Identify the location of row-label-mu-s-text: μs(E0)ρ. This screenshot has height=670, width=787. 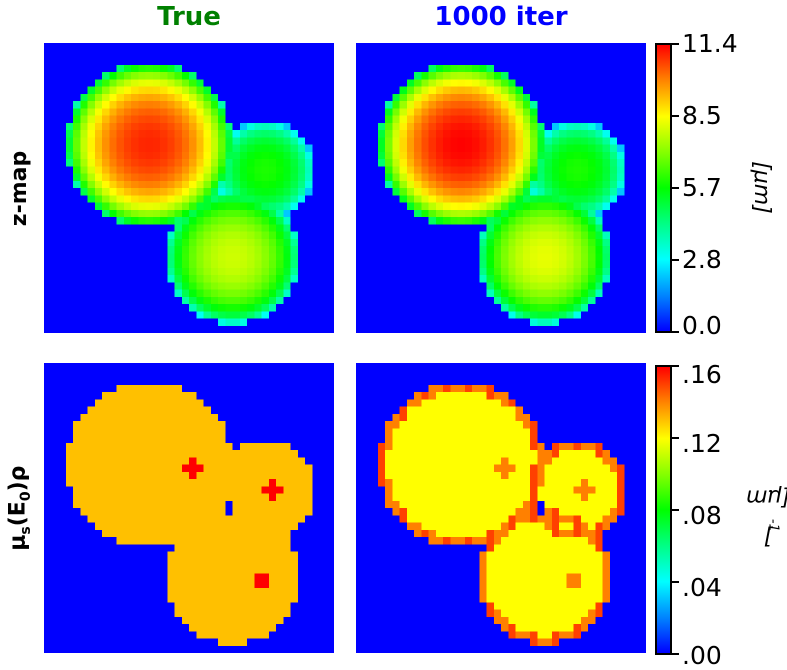
(20, 508).